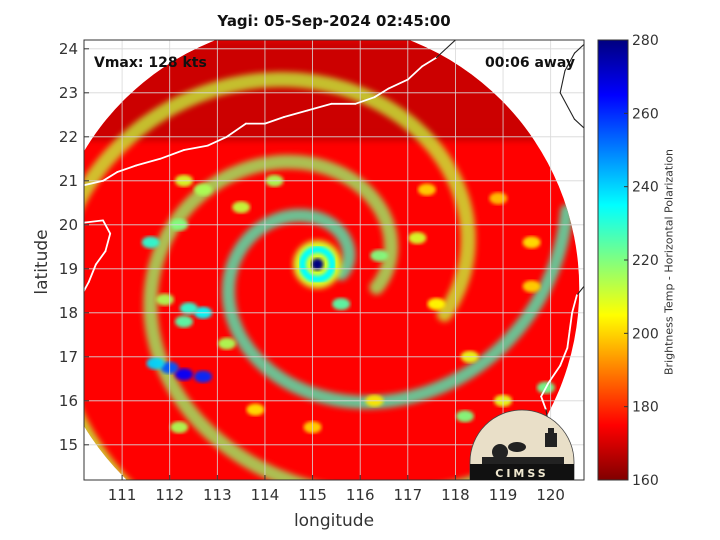  What do you see at coordinates (334, 521) in the screenshot?
I see `x-axis-label: longitude` at bounding box center [334, 521].